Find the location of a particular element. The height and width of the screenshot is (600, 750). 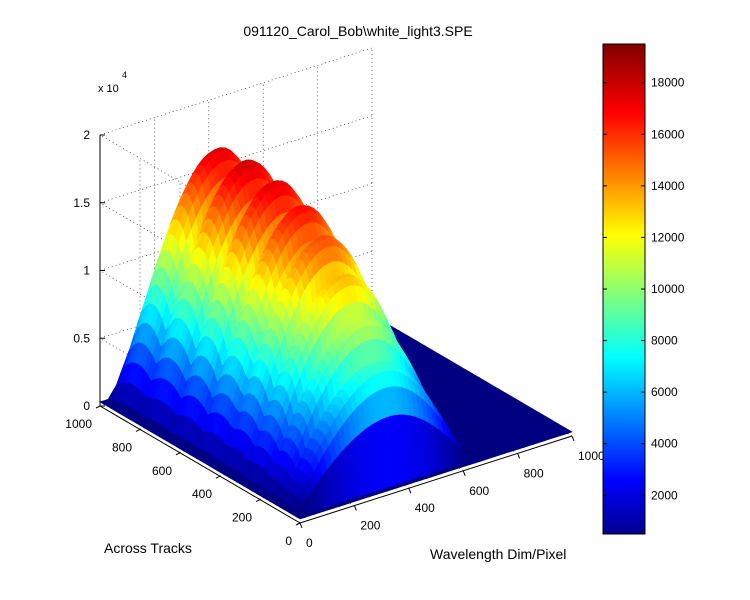

x-tick-label: 800 is located at coordinates (534, 473).